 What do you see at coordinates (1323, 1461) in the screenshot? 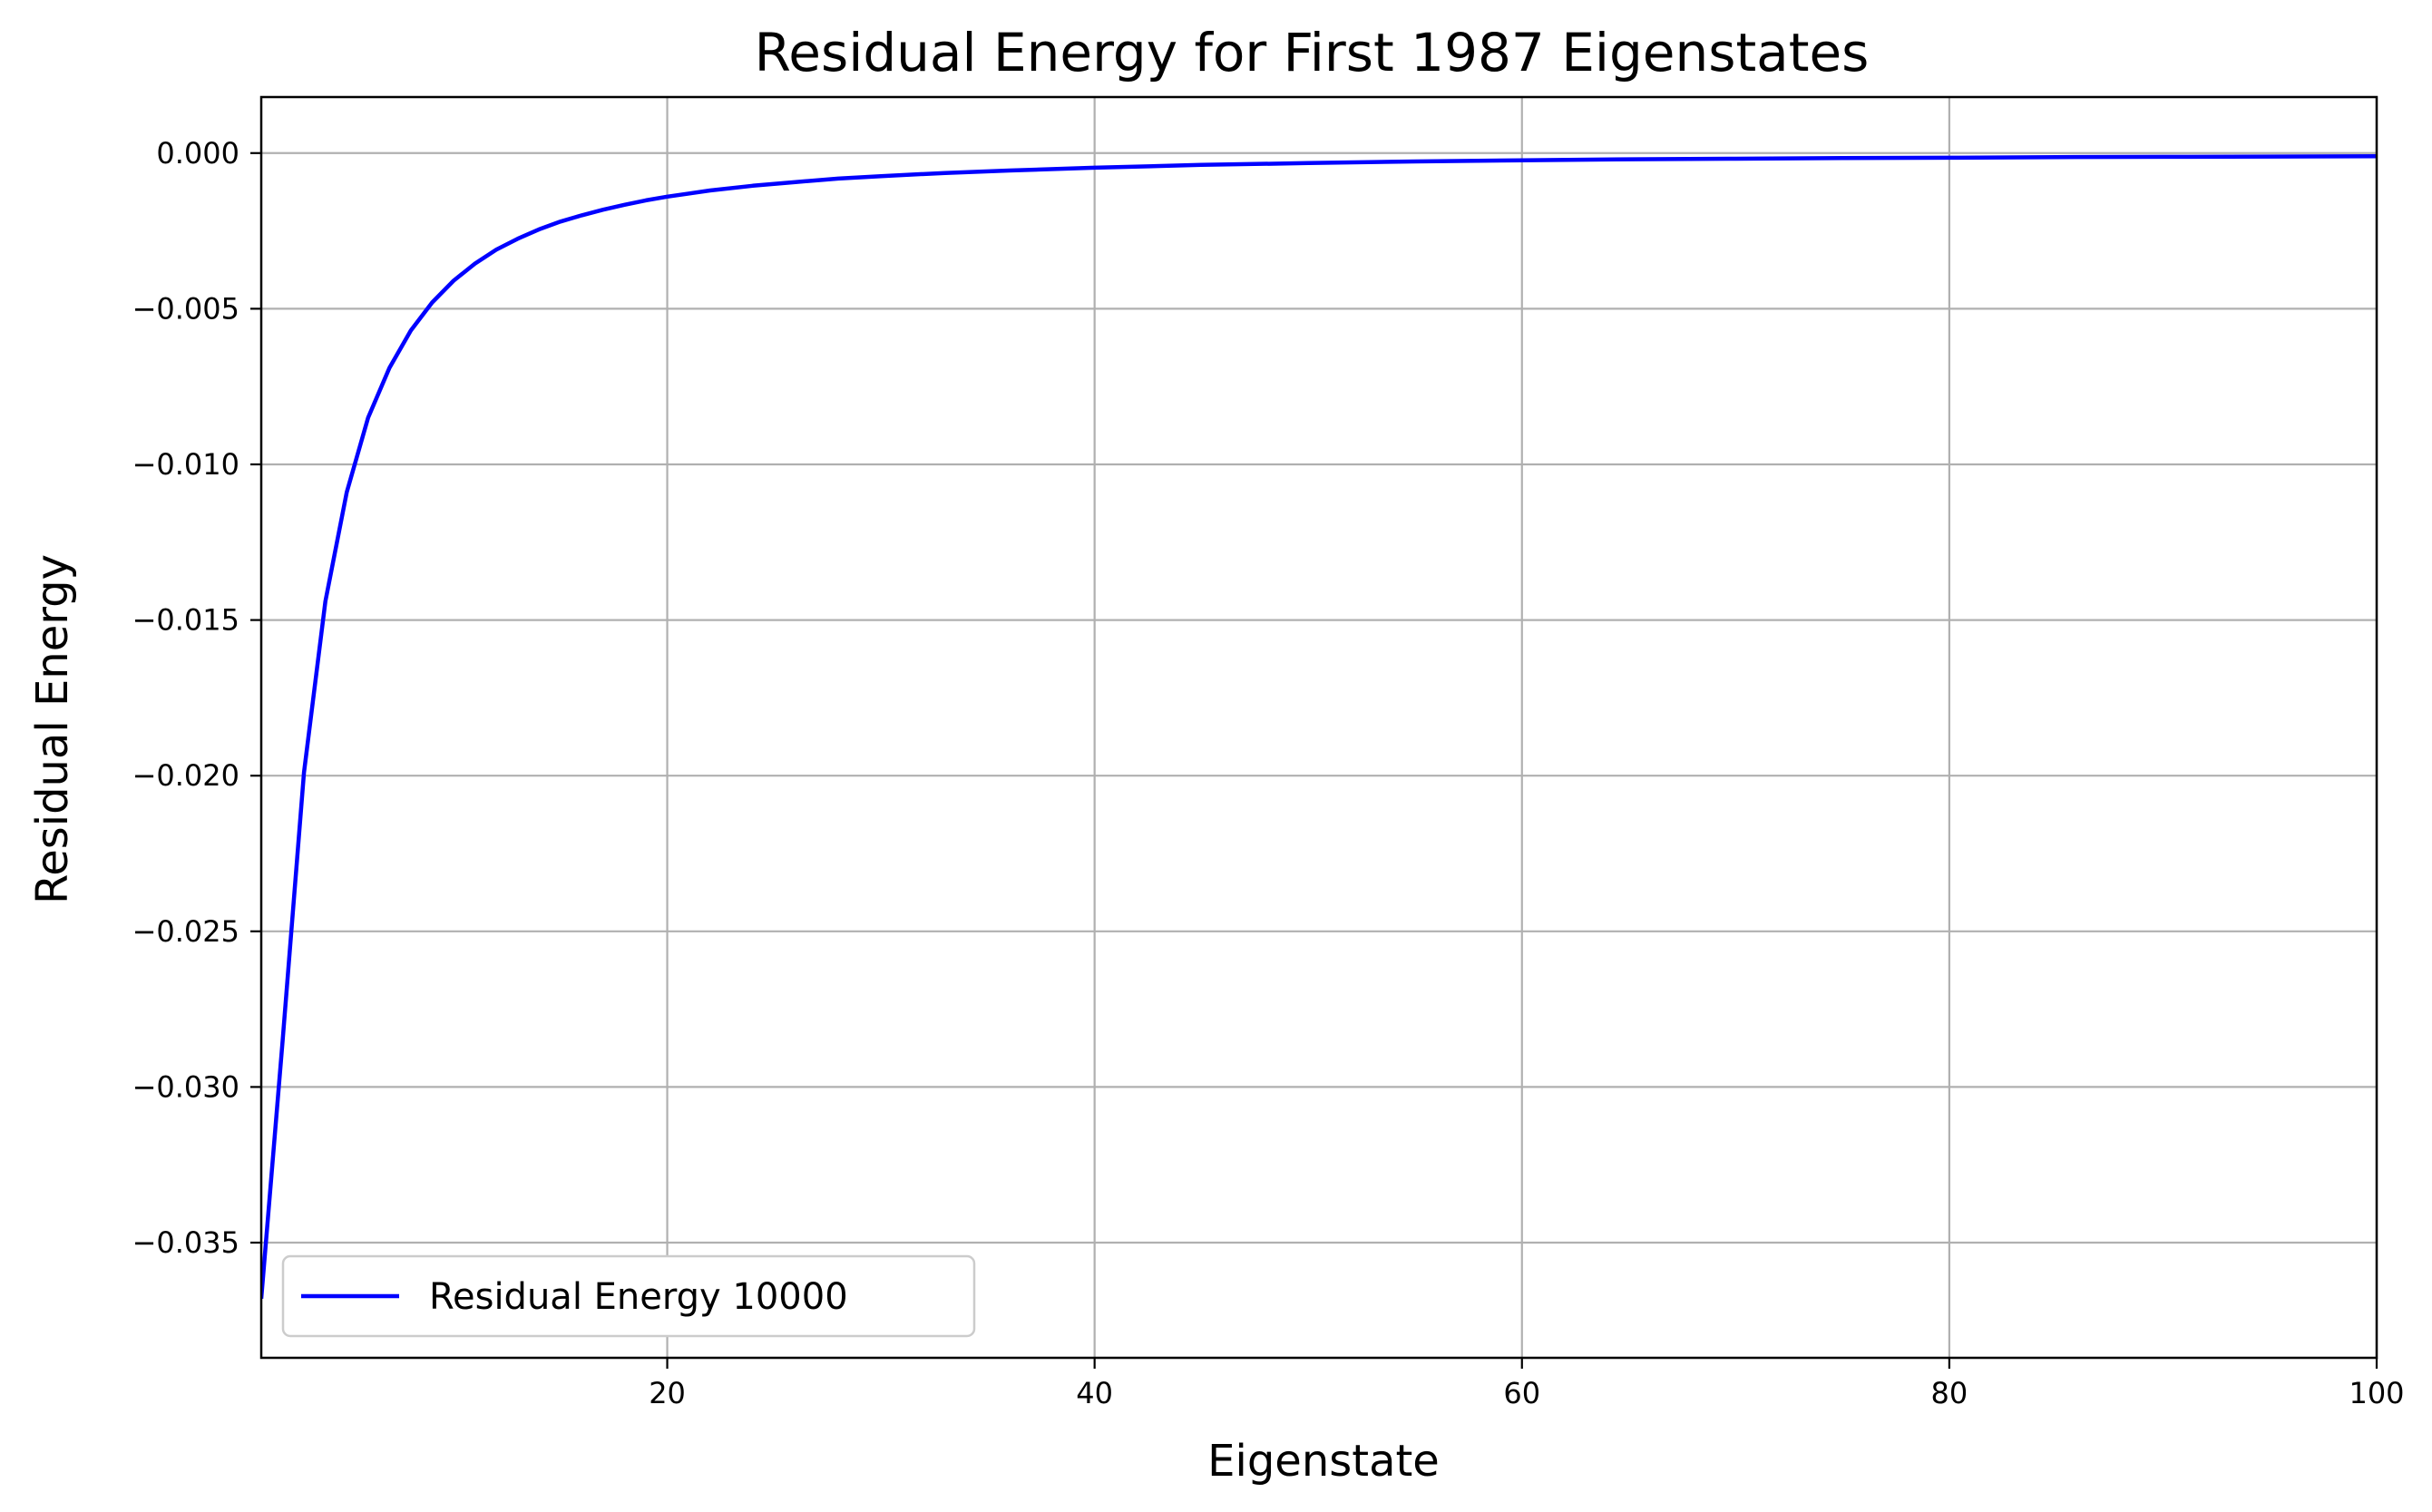
I see `x-axis-title: Eigenstate` at bounding box center [1323, 1461].